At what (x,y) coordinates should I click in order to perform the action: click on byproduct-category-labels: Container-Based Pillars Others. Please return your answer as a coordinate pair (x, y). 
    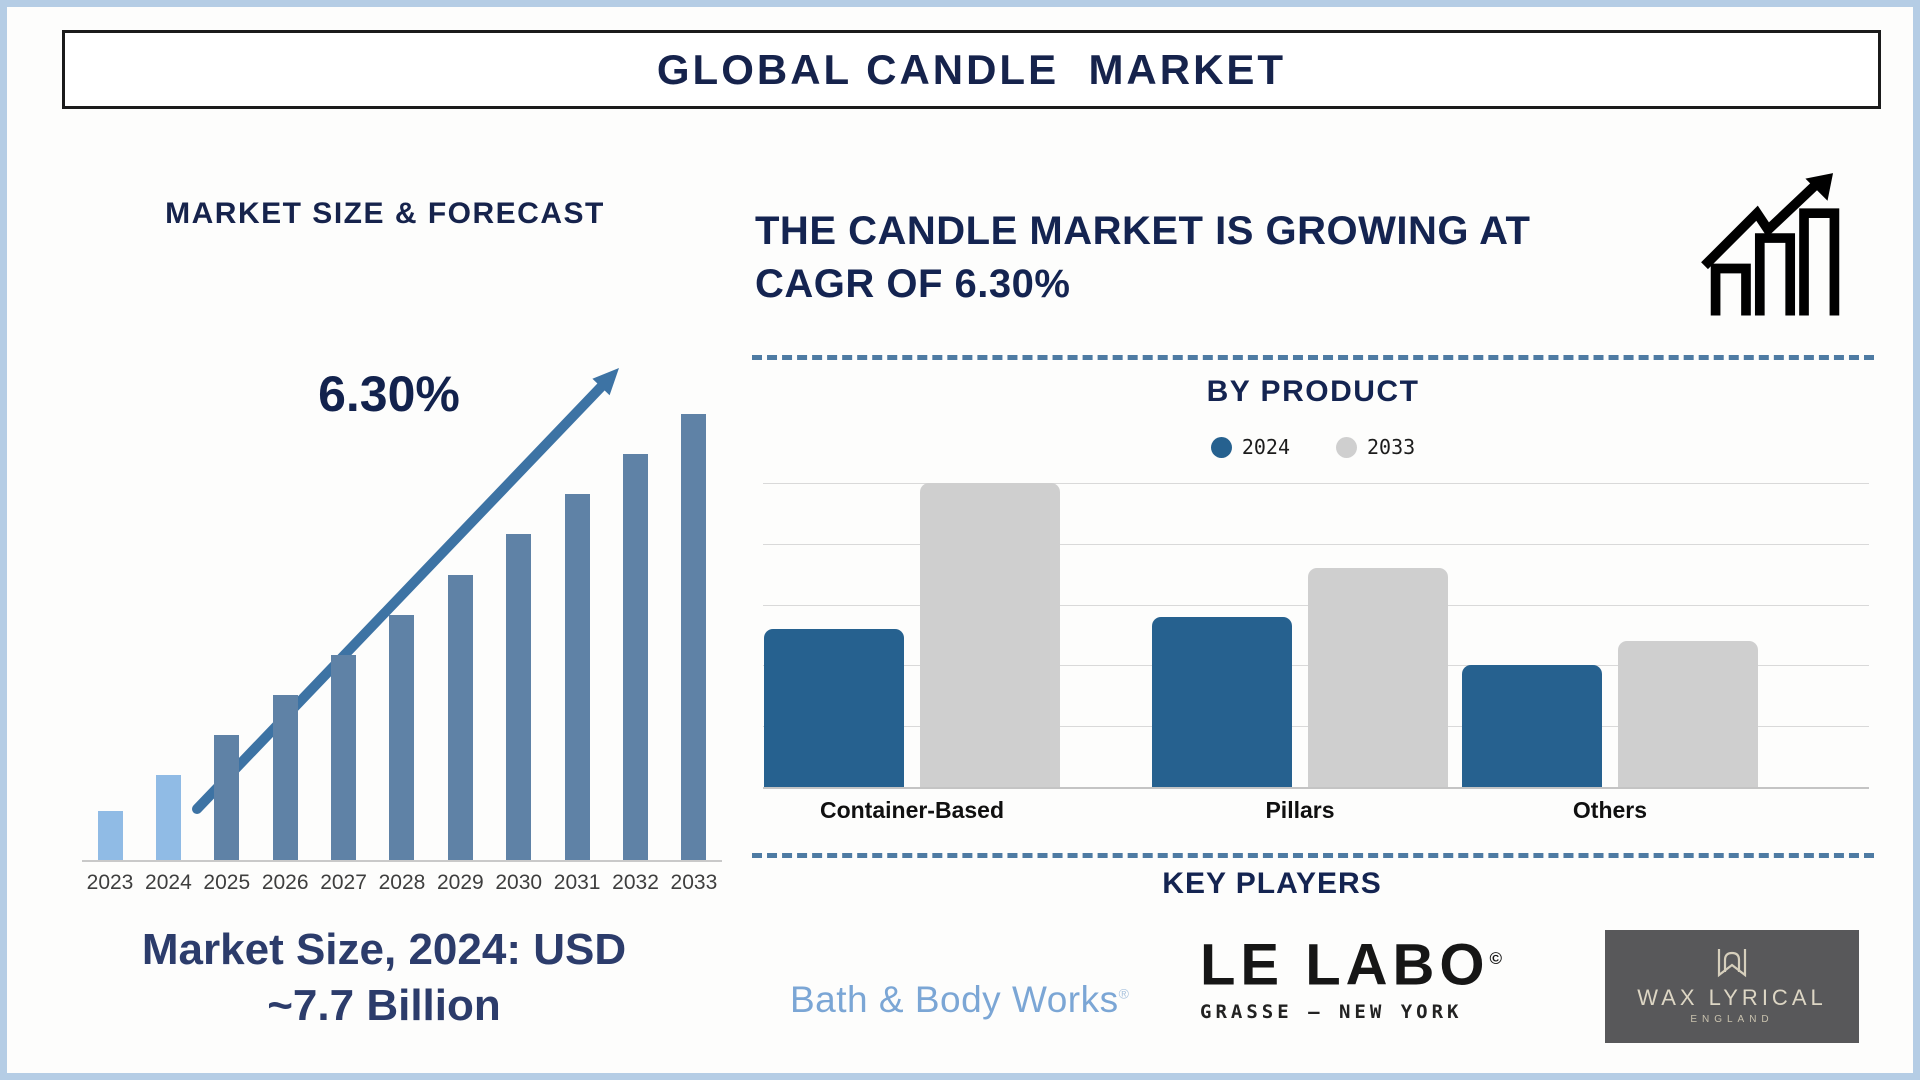
    Looking at the image, I should click on (1316, 812).